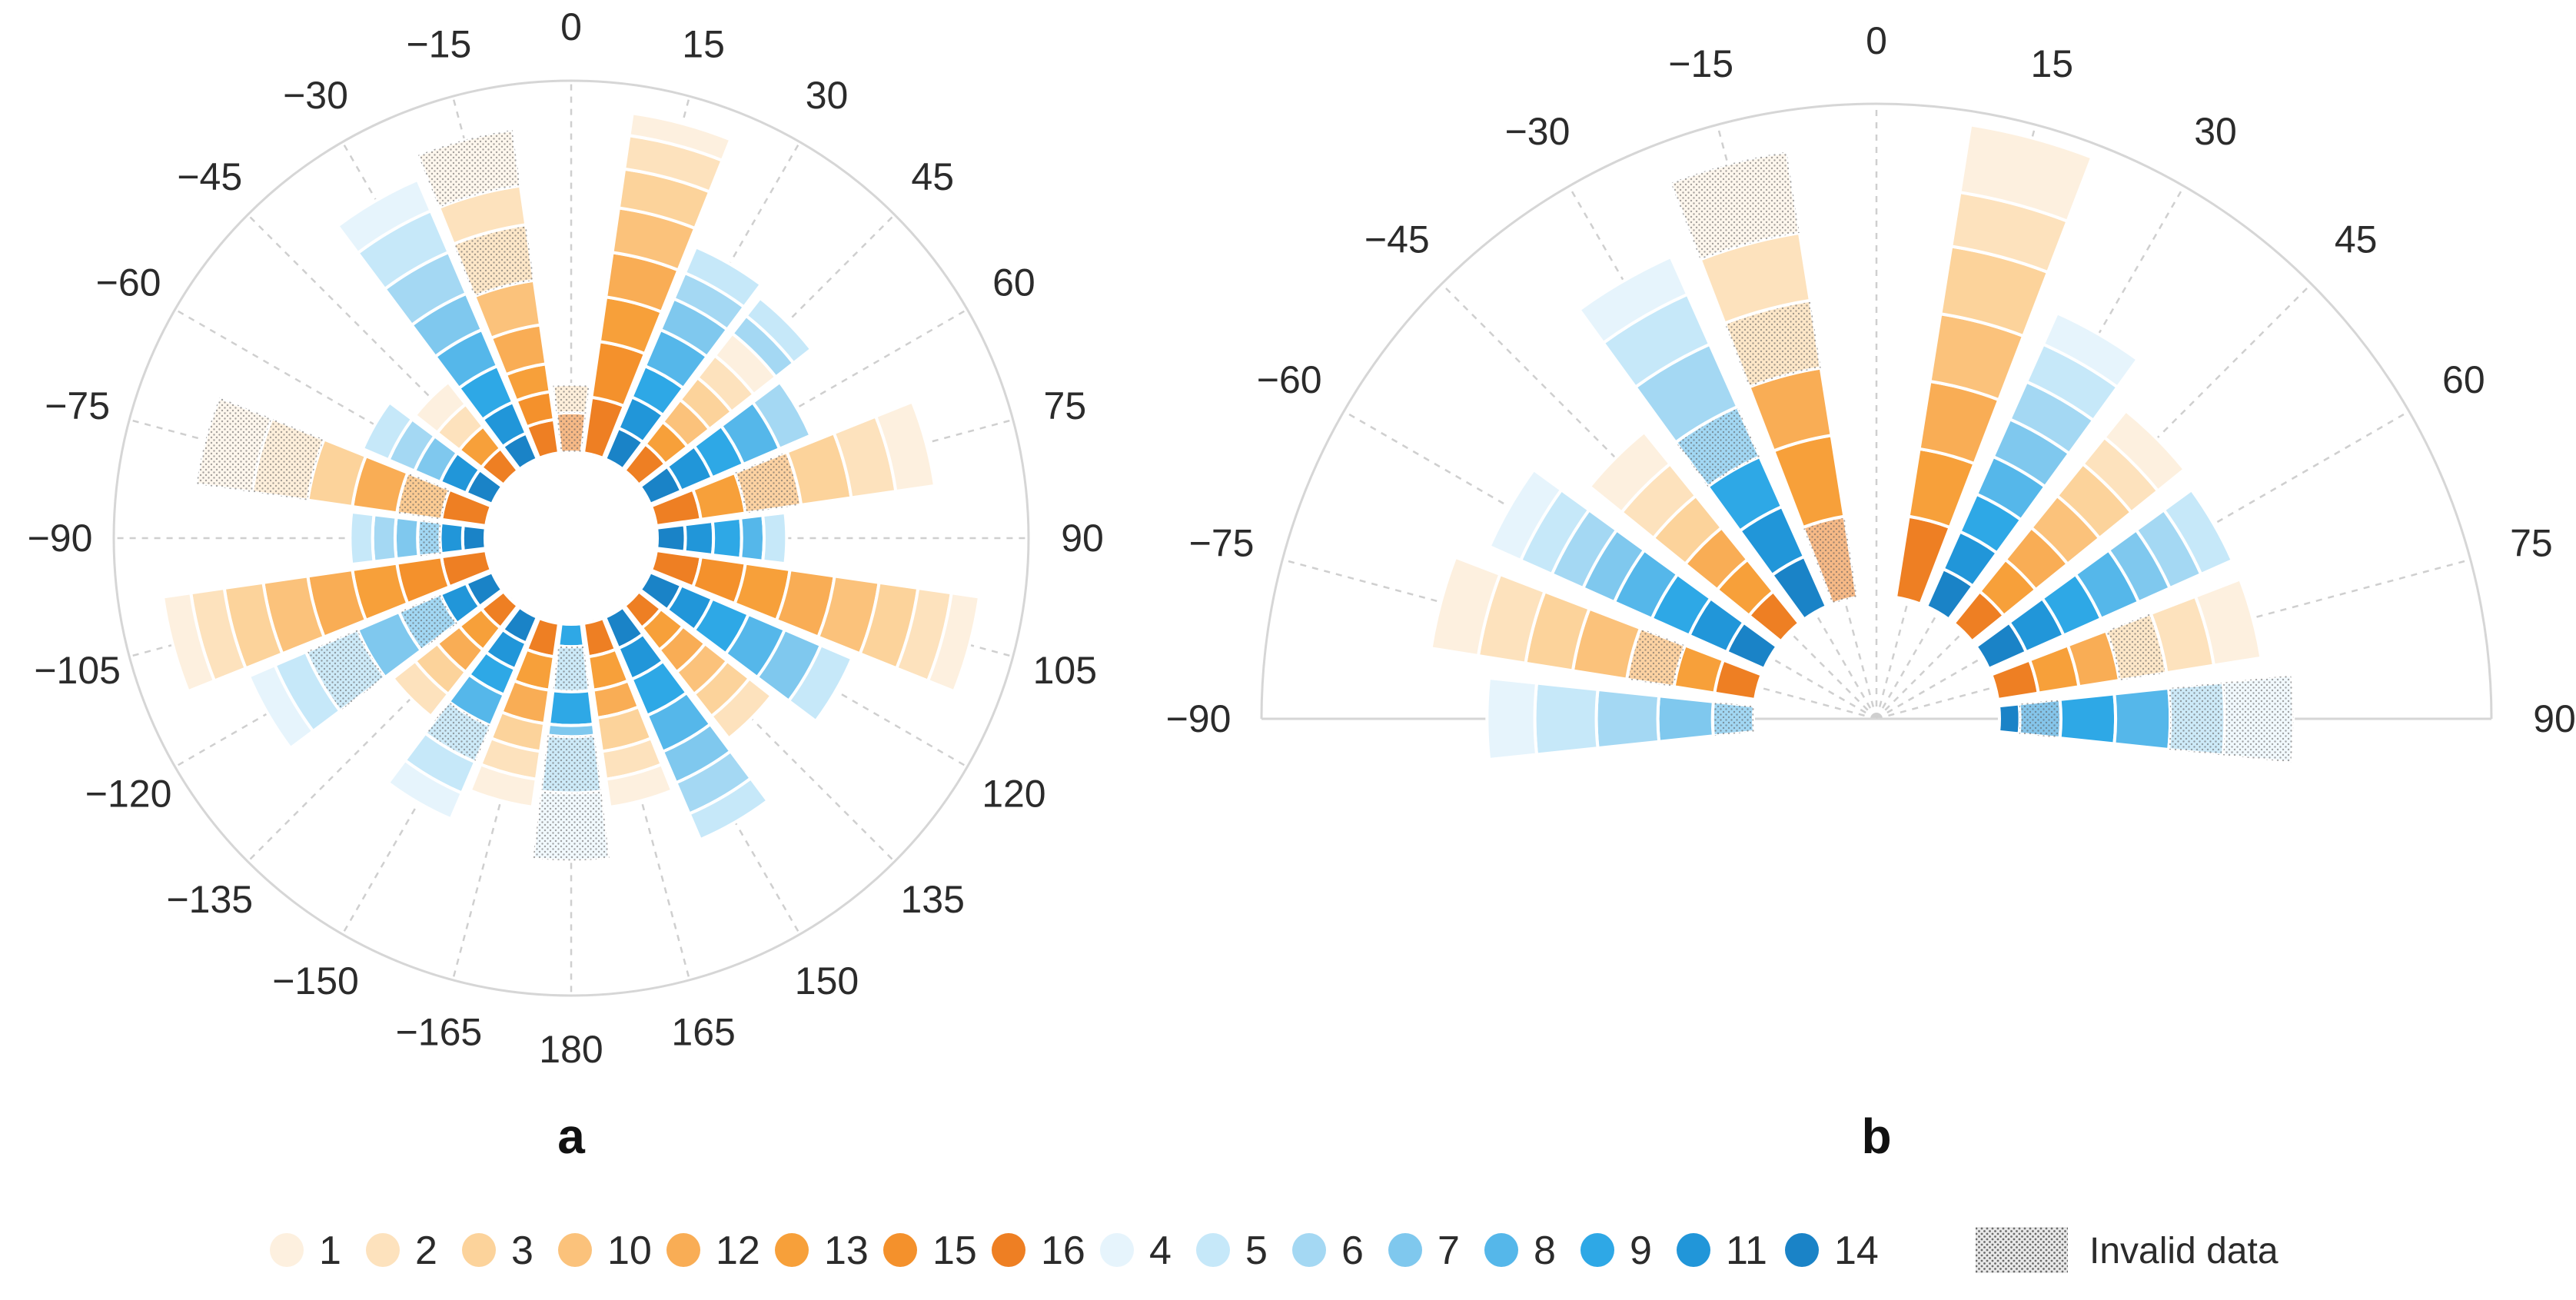 The image size is (2576, 1300). Describe the element at coordinates (2022, 1250) in the screenshot. I see `legend-invalid-swatch` at that location.